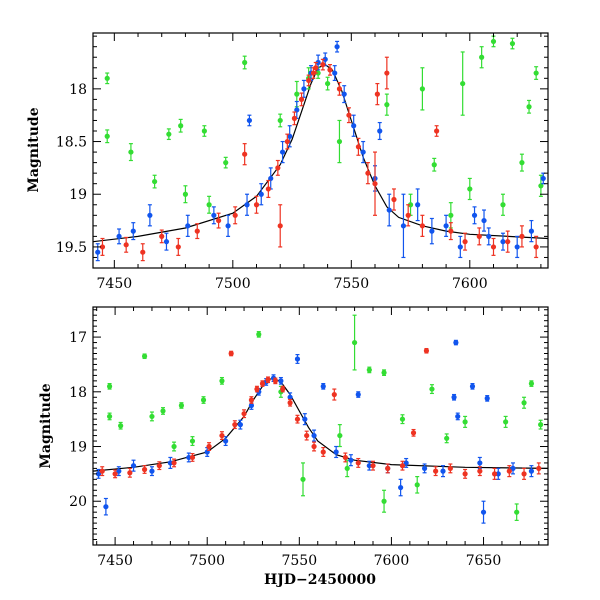 Image resolution: width=600 pixels, height=600 pixels. Describe the element at coordinates (392, 561) in the screenshot. I see `bottom-x-tick-label-3: 7600` at that location.